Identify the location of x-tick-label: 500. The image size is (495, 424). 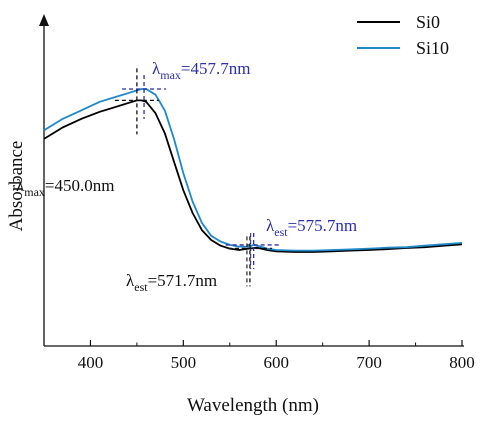
(184, 362).